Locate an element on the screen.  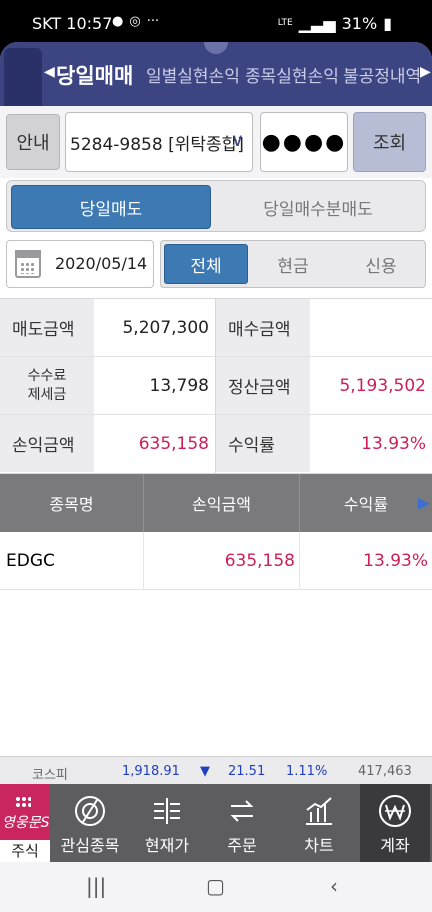
price-list-icon is located at coordinates (167, 811).